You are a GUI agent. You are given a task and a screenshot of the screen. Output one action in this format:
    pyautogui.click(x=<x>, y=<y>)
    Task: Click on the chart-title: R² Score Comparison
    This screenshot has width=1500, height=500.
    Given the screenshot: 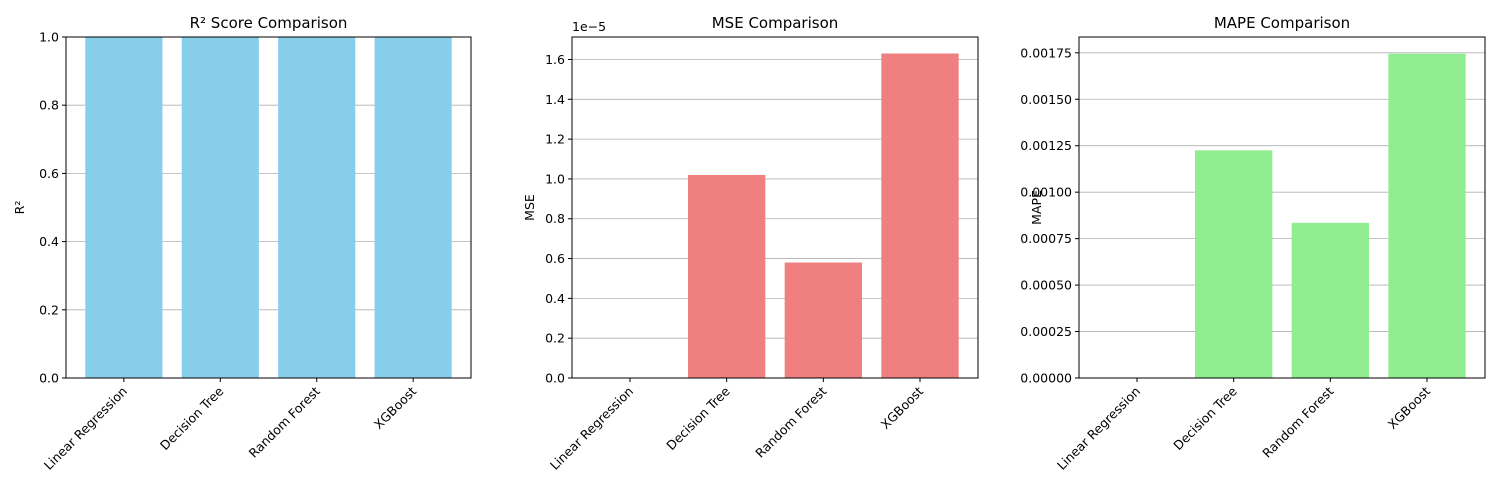 What is the action you would take?
    pyautogui.click(x=269, y=23)
    